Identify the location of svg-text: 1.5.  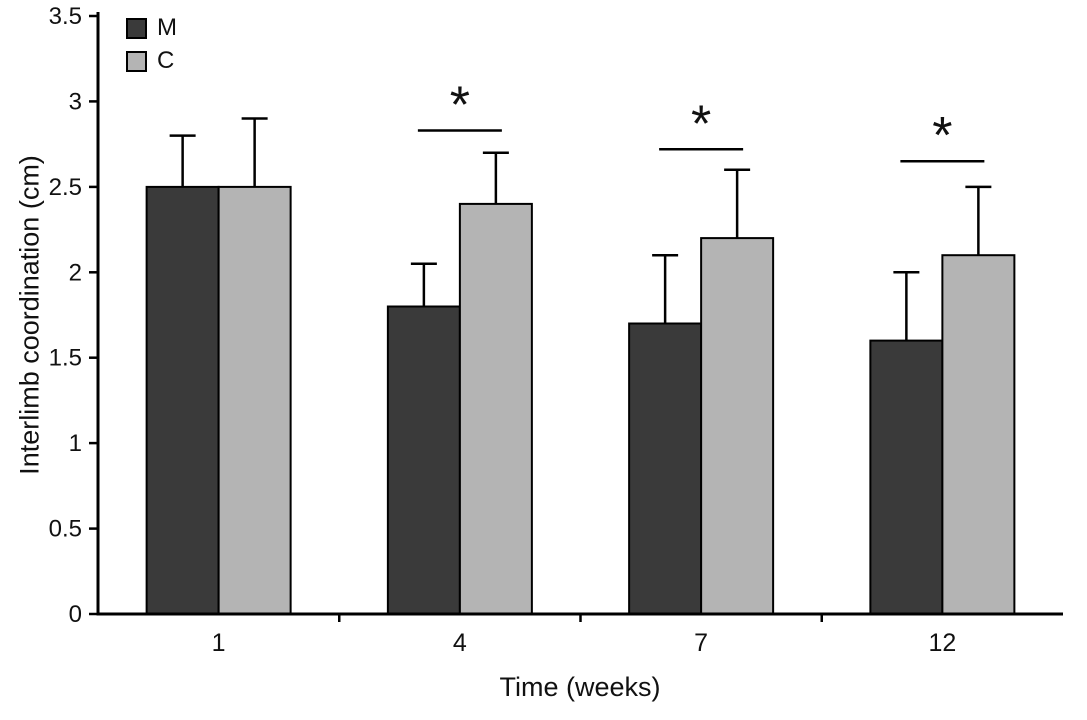
(65, 358).